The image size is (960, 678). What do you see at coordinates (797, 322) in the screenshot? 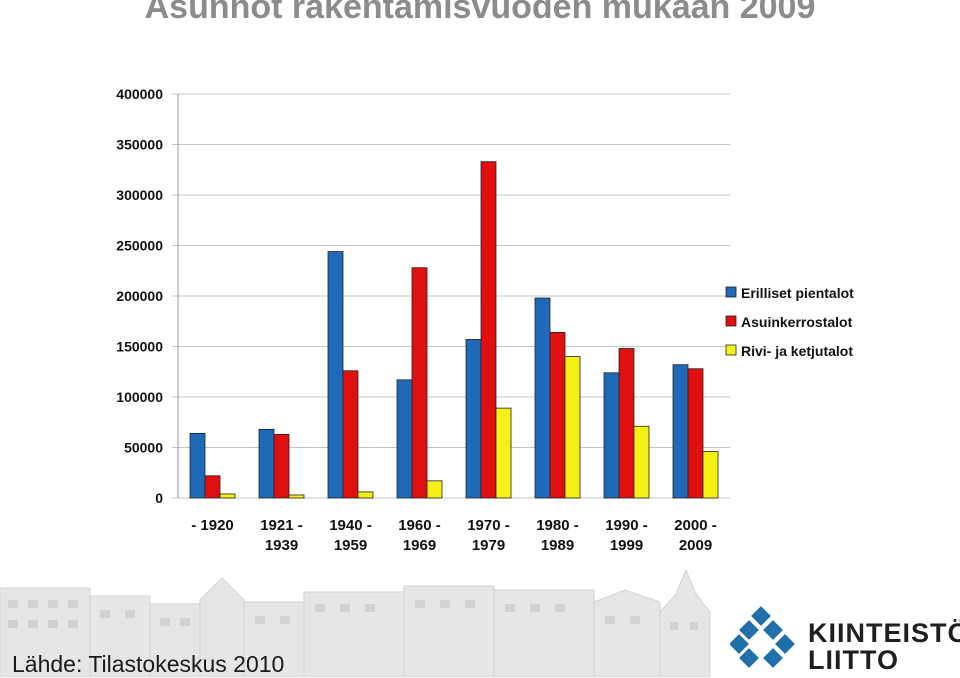
I see `legend-label: Asuinkerrostalot` at bounding box center [797, 322].